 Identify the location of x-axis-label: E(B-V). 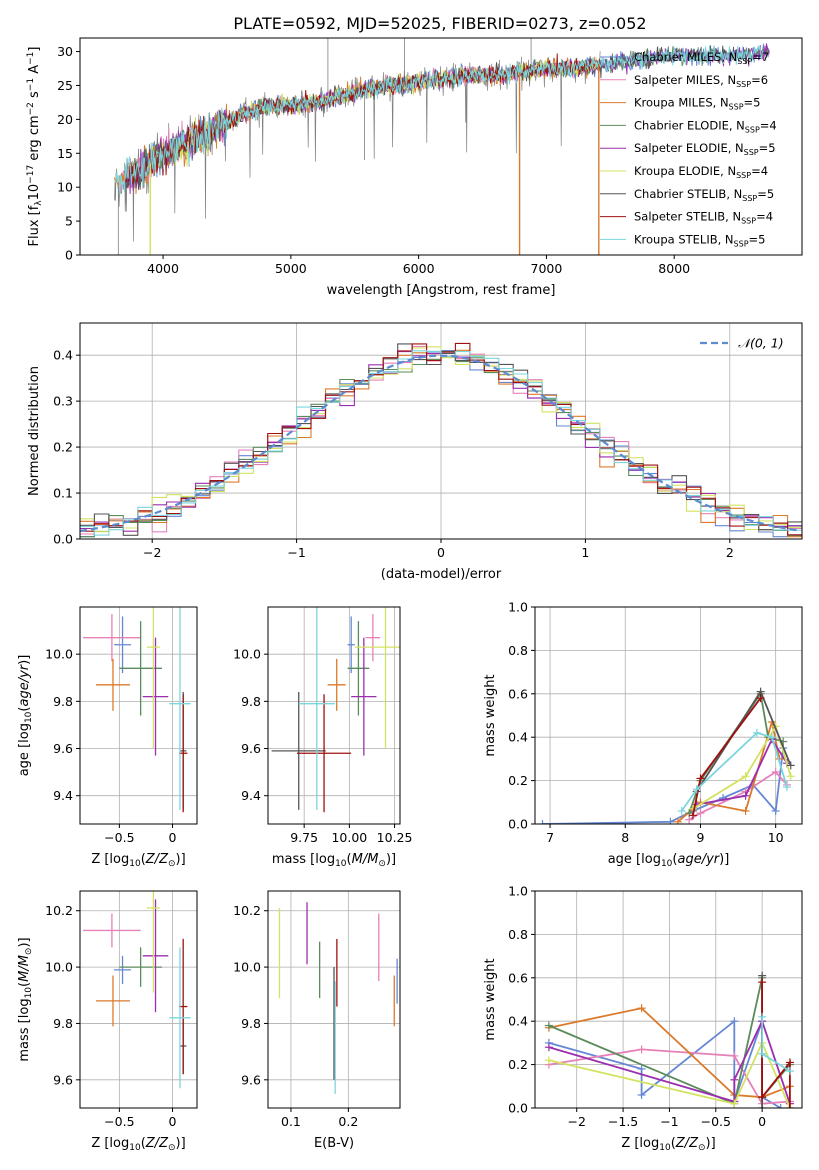
(334, 1143).